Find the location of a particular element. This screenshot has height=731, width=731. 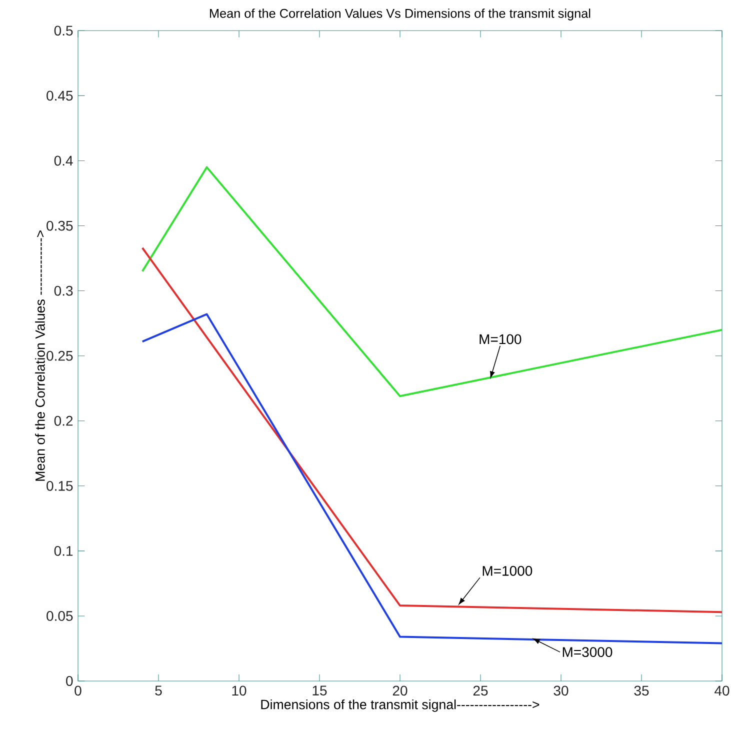

x-tick-label: 15 is located at coordinates (319, 691).